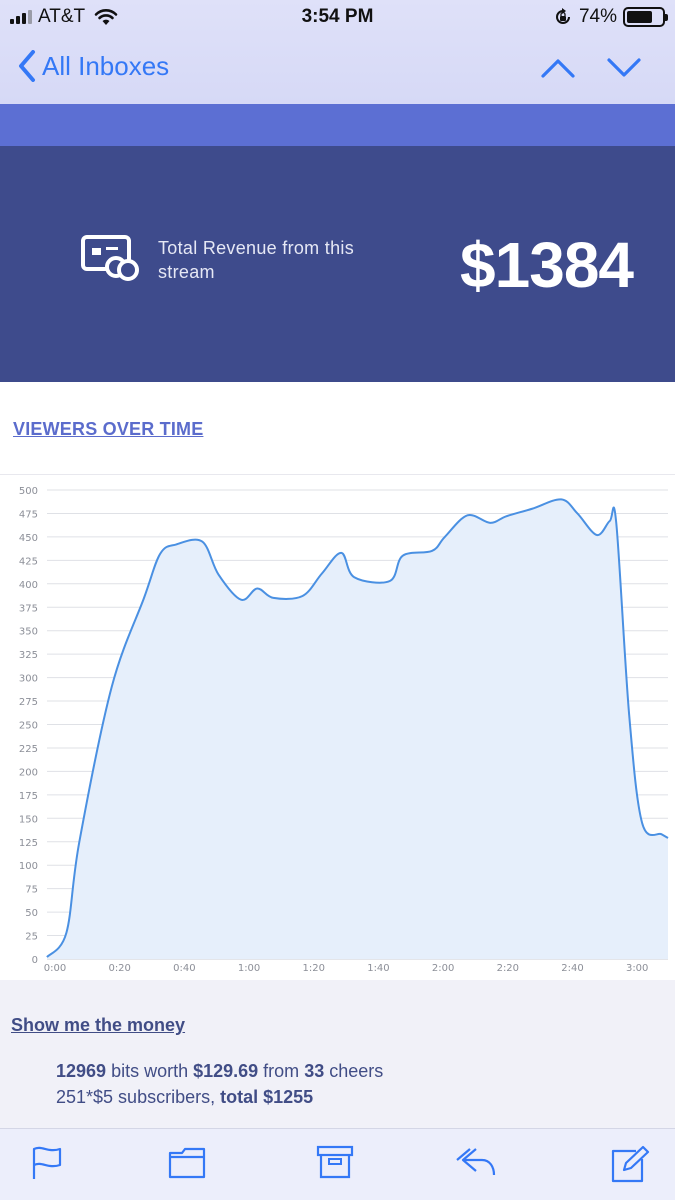  I want to click on bits-text-2: from, so click(281, 1071).